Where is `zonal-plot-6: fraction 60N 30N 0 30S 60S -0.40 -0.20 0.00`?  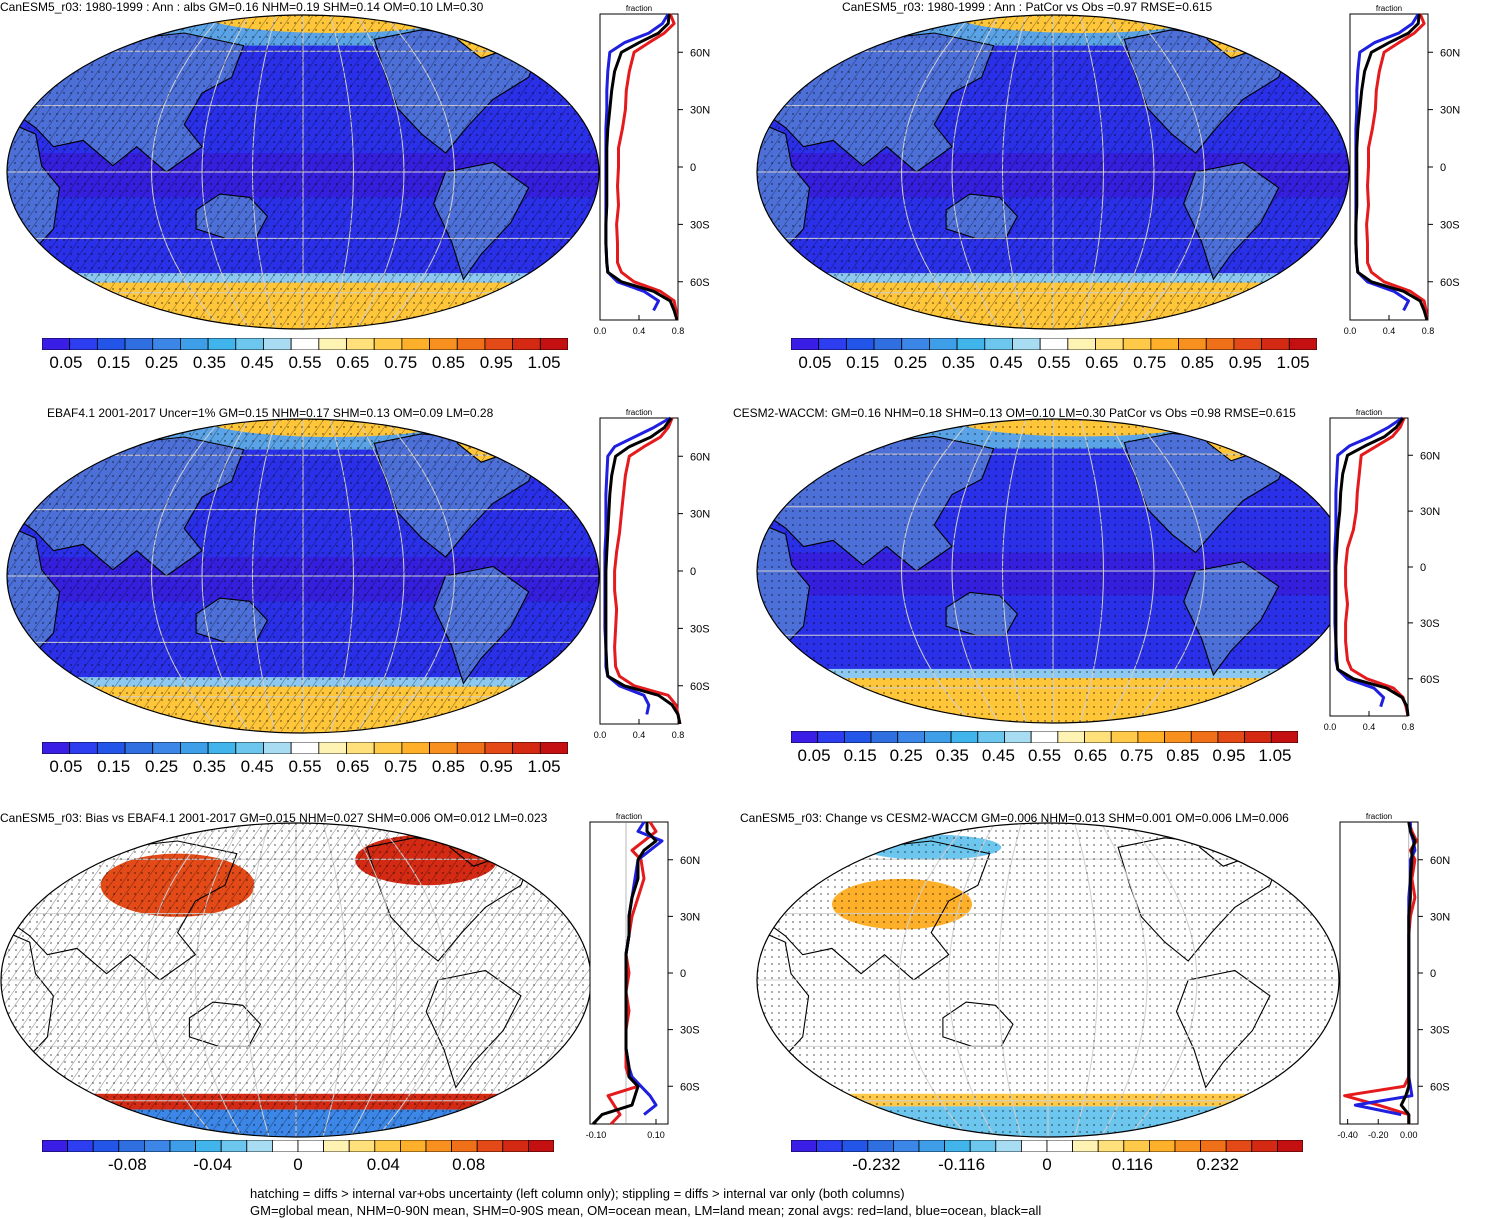
zonal-plot-6: fraction 60N 30N 0 30S 60S -0.40 -0.20 0.00 is located at coordinates (1393, 976).